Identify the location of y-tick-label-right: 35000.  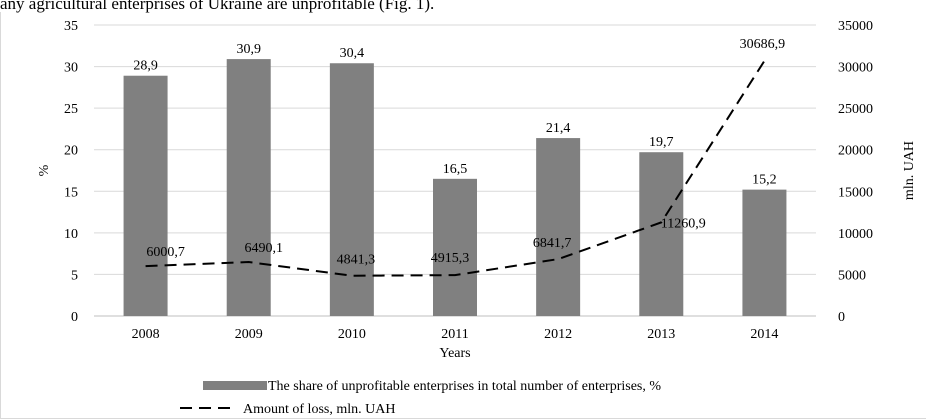
(855, 26).